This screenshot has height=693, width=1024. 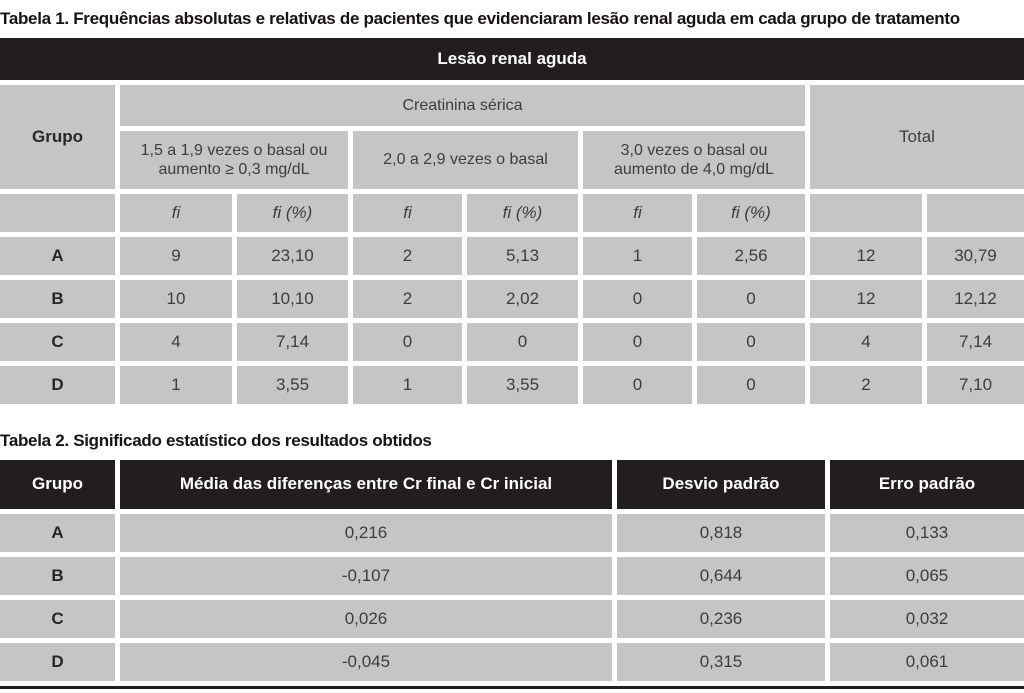 I want to click on table1-cell: 10,10, so click(x=292, y=299).